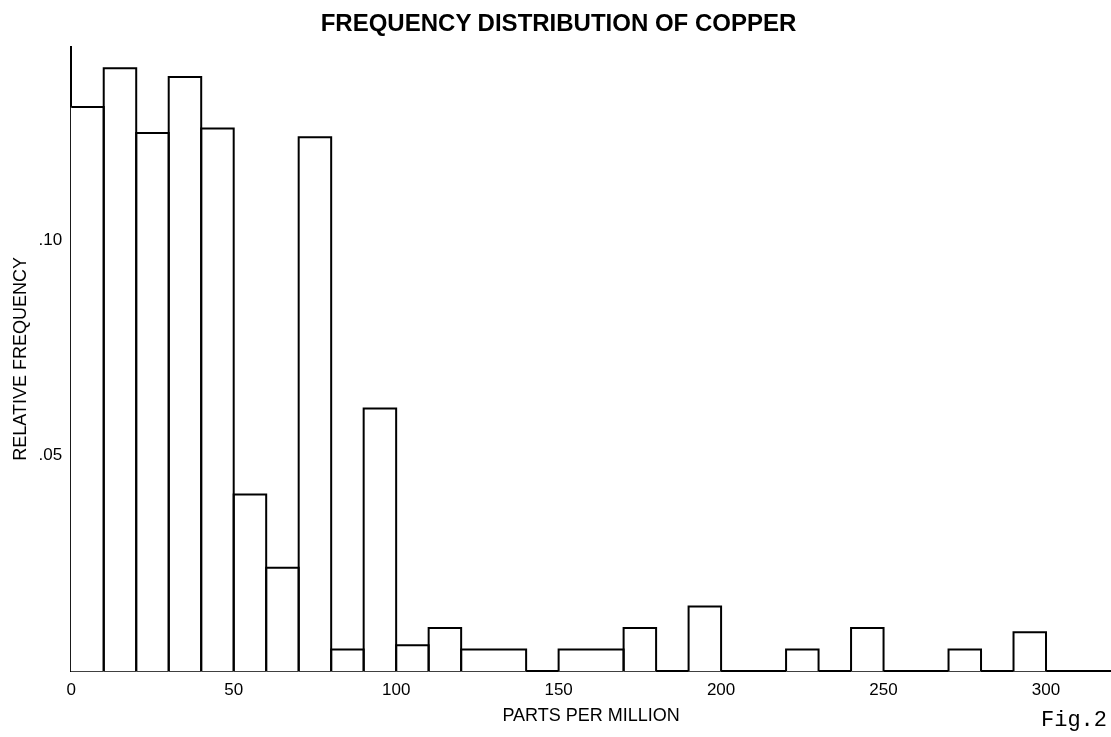 The height and width of the screenshot is (737, 1111). I want to click on x-tick-label: 50, so click(234, 689).